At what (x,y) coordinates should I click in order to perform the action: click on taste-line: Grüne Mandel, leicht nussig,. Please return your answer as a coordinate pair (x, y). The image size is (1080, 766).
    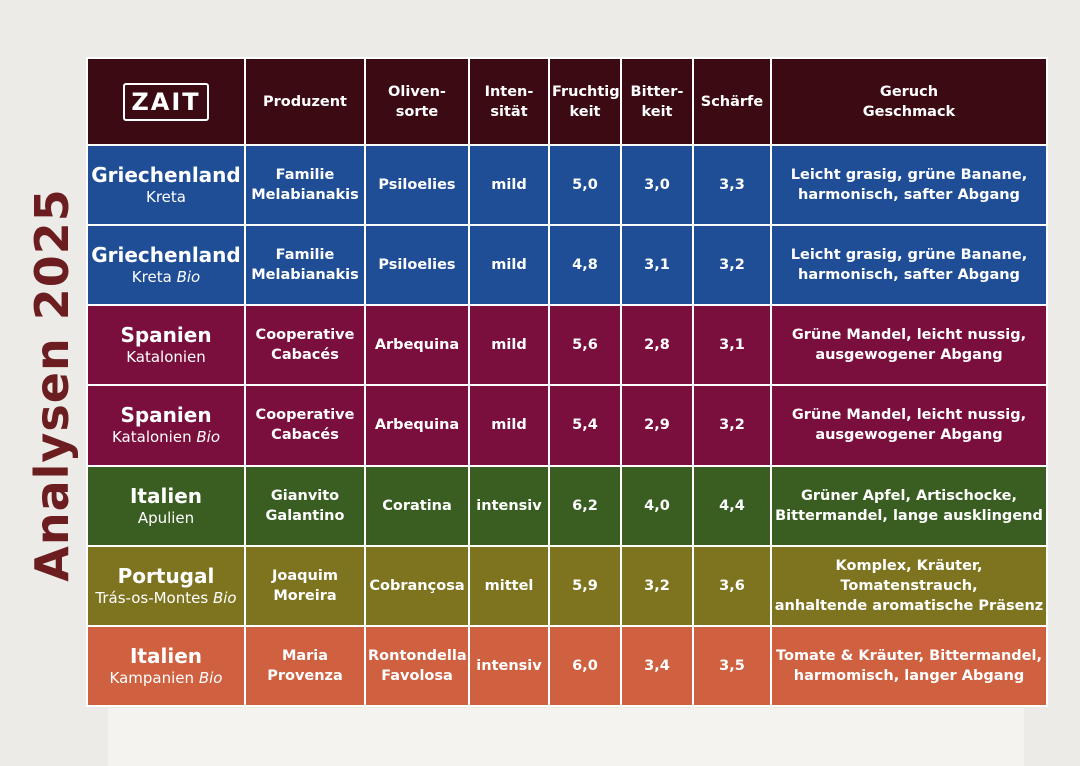
    Looking at the image, I should click on (909, 335).